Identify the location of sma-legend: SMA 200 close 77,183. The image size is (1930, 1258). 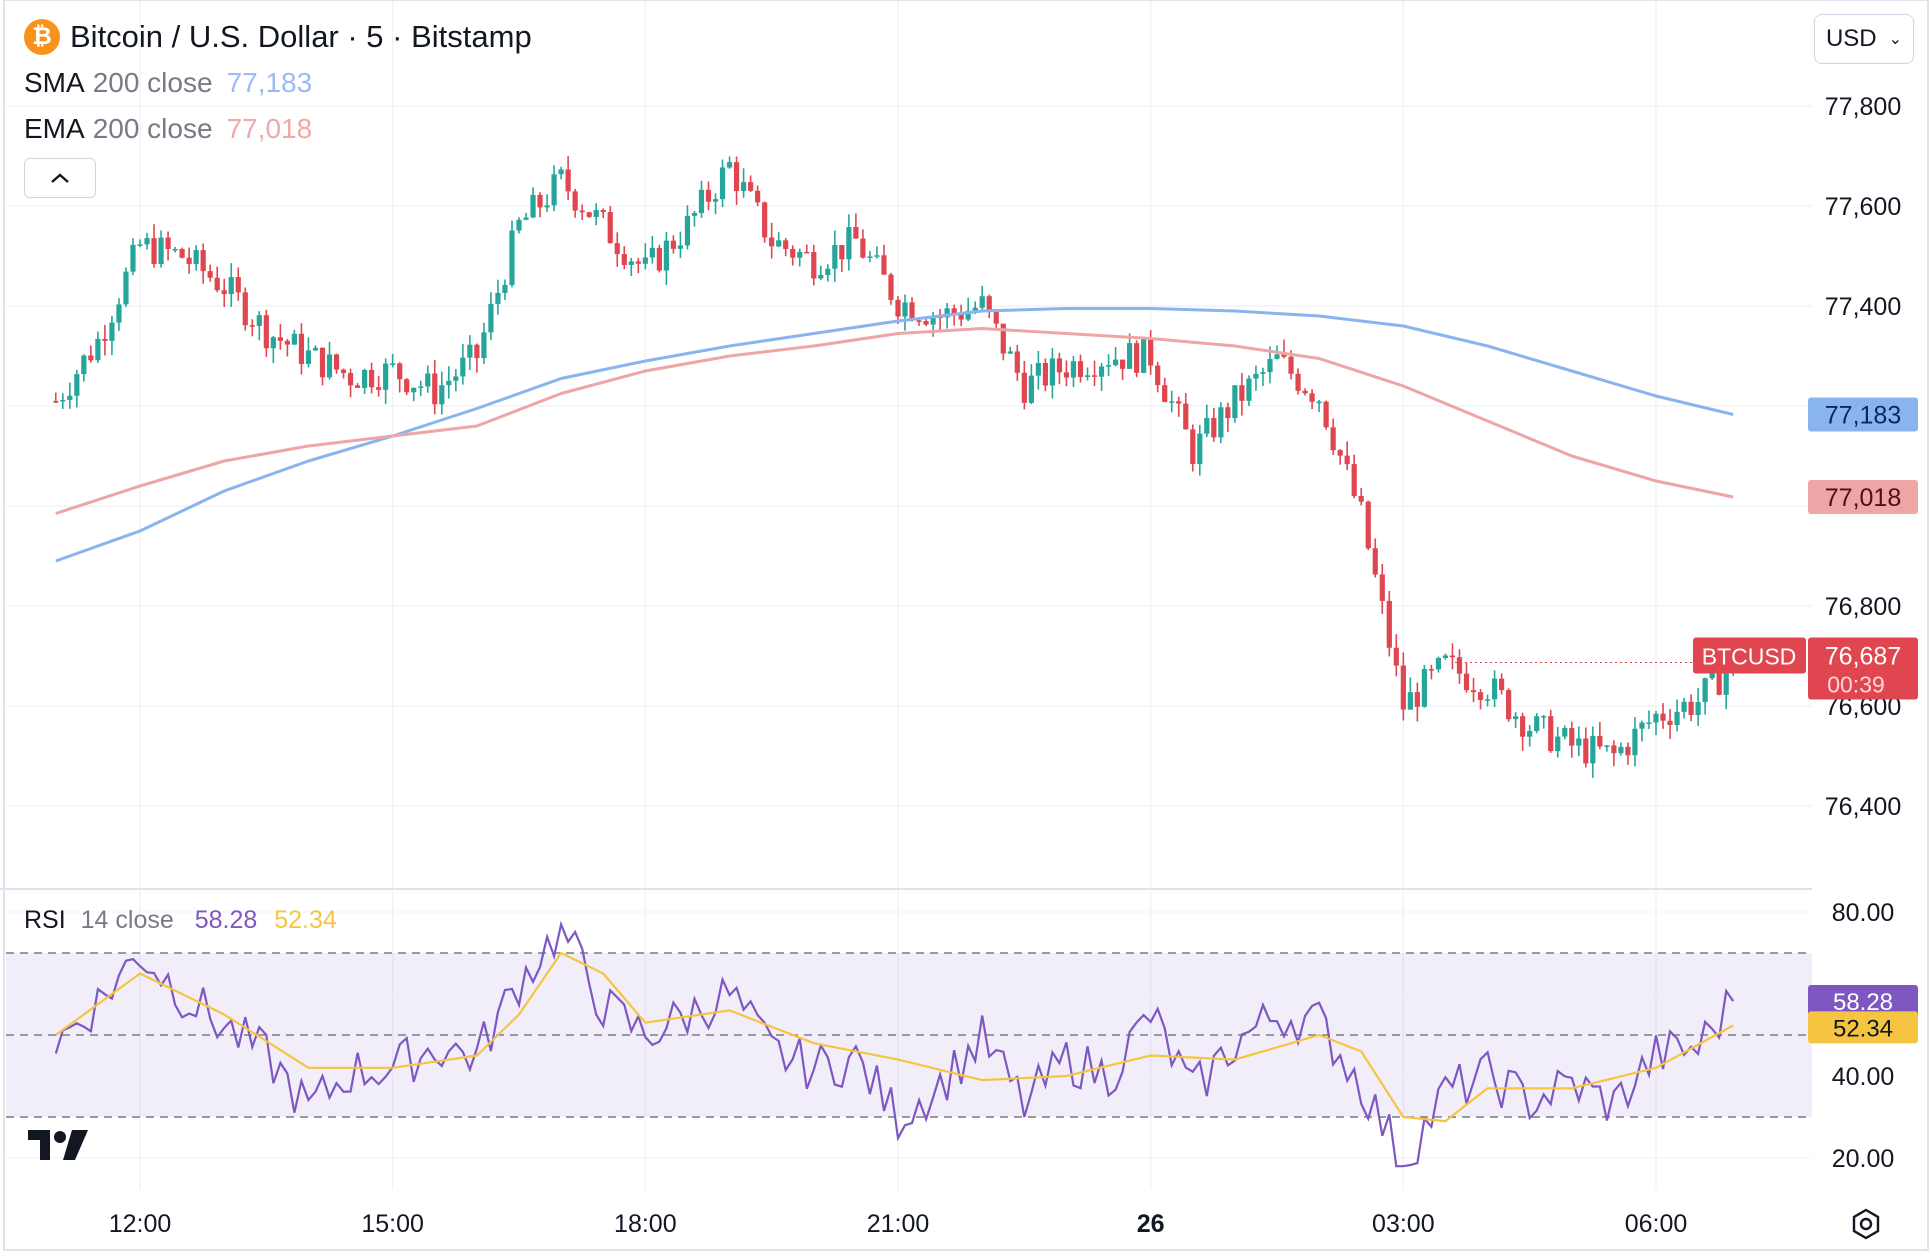
(278, 83).